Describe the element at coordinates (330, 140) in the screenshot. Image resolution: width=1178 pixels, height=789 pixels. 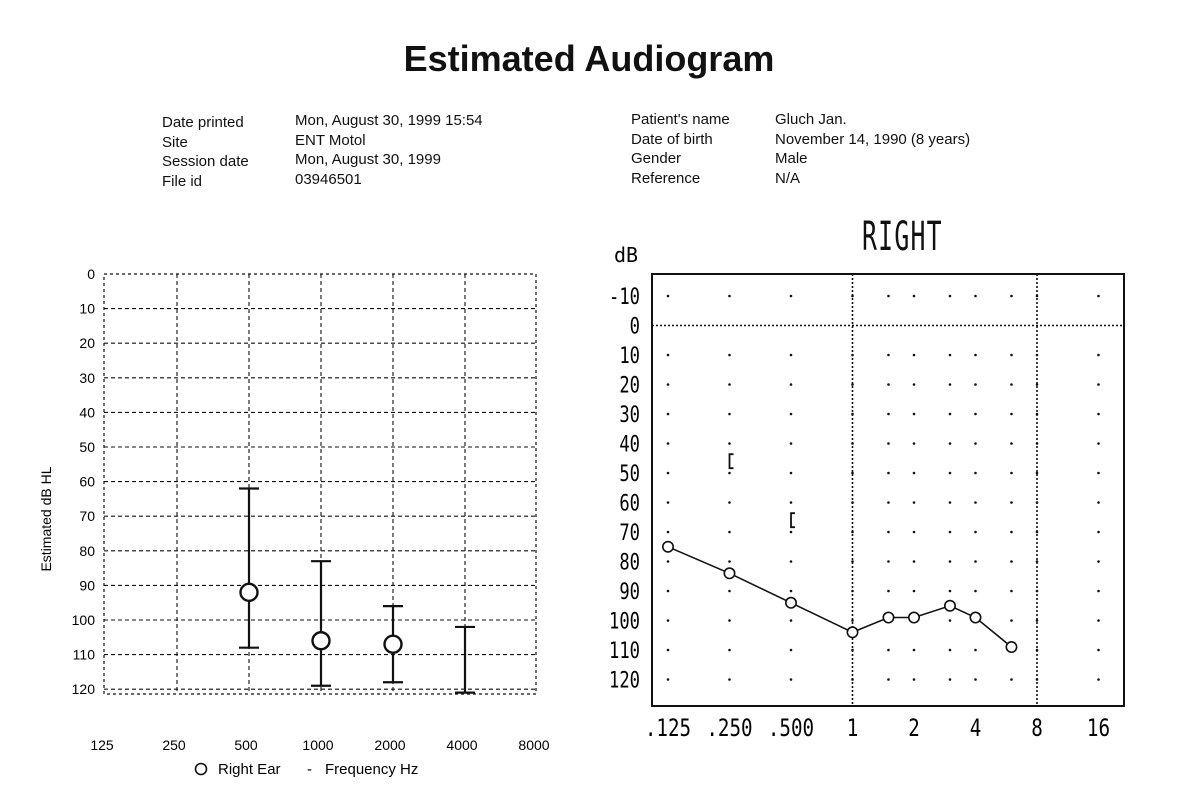
I see `site-value: ENT Motol` at that location.